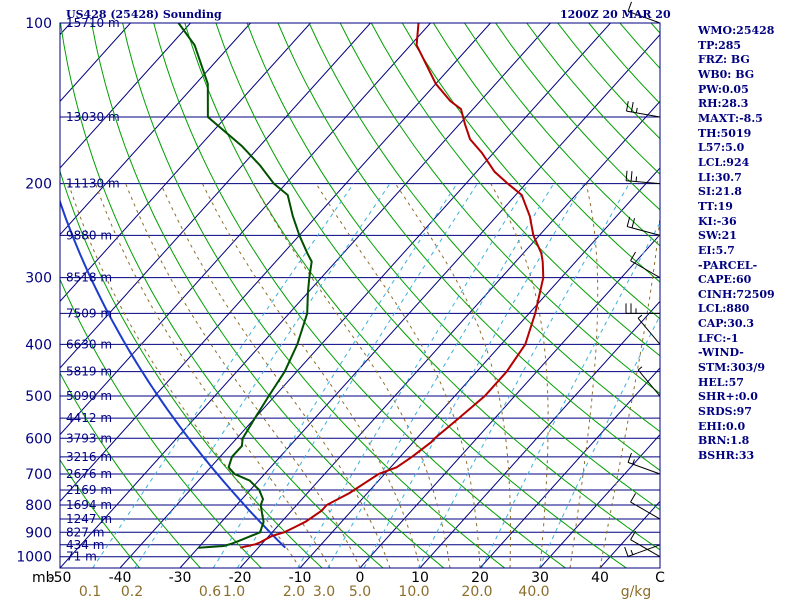 The image size is (800, 600). What do you see at coordinates (726, 74) in the screenshot?
I see `index-item: WB0: BG` at bounding box center [726, 74].